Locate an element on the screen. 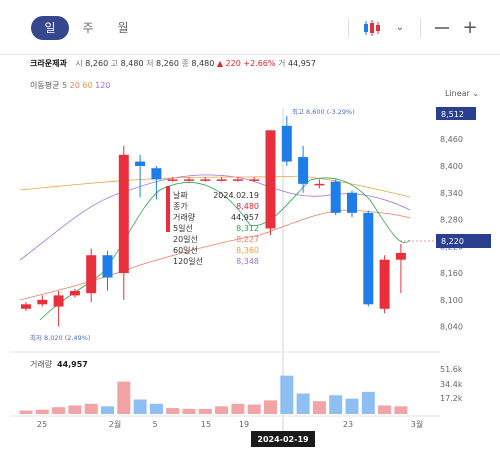 This screenshot has width=500, height=469. volume-tick: 34.4k is located at coordinates (451, 384).